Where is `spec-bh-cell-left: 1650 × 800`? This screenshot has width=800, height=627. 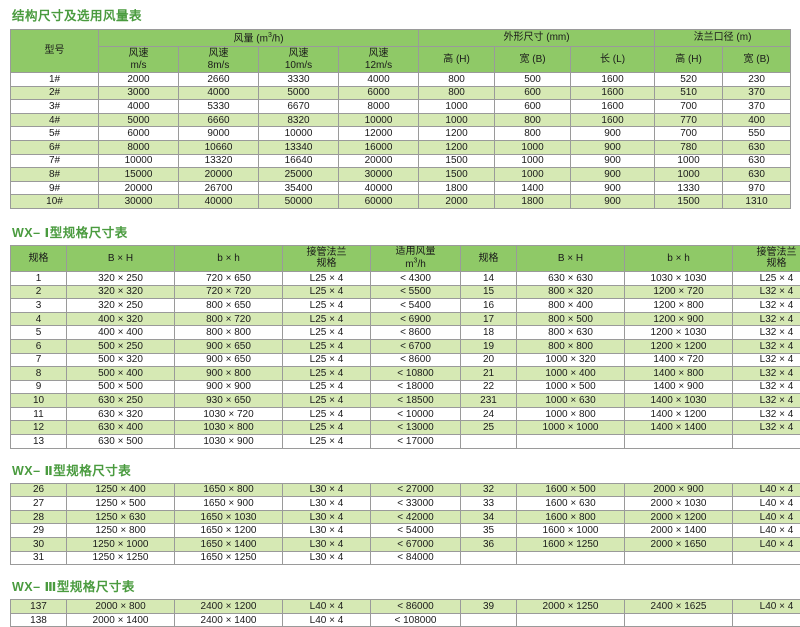 spec-bh-cell-left: 1650 × 800 is located at coordinates (229, 490).